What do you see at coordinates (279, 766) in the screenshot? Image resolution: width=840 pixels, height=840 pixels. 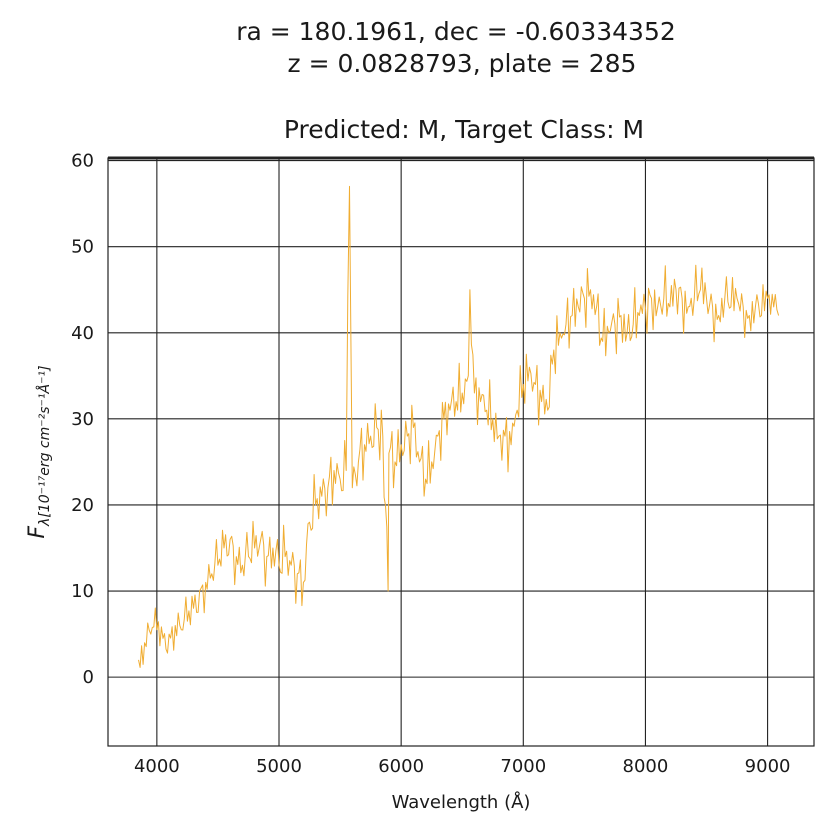 I see `x-tick-label: 5000` at bounding box center [279, 766].